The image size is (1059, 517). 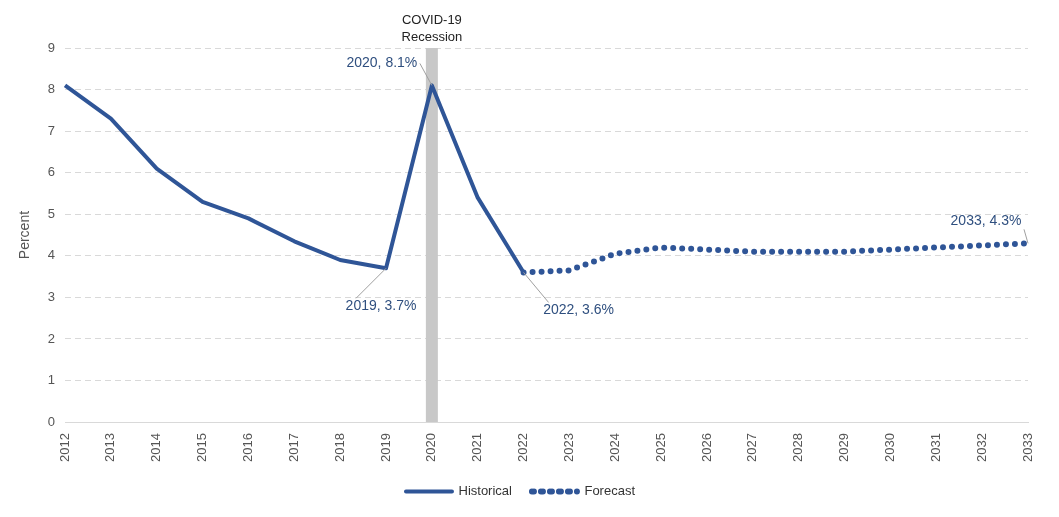 What do you see at coordinates (110, 447) in the screenshot?
I see `x-tick-label: 2013` at bounding box center [110, 447].